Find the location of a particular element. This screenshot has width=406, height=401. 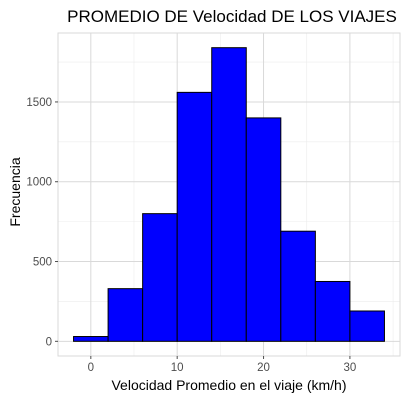

y-tick-label: 0 is located at coordinates (49, 342).